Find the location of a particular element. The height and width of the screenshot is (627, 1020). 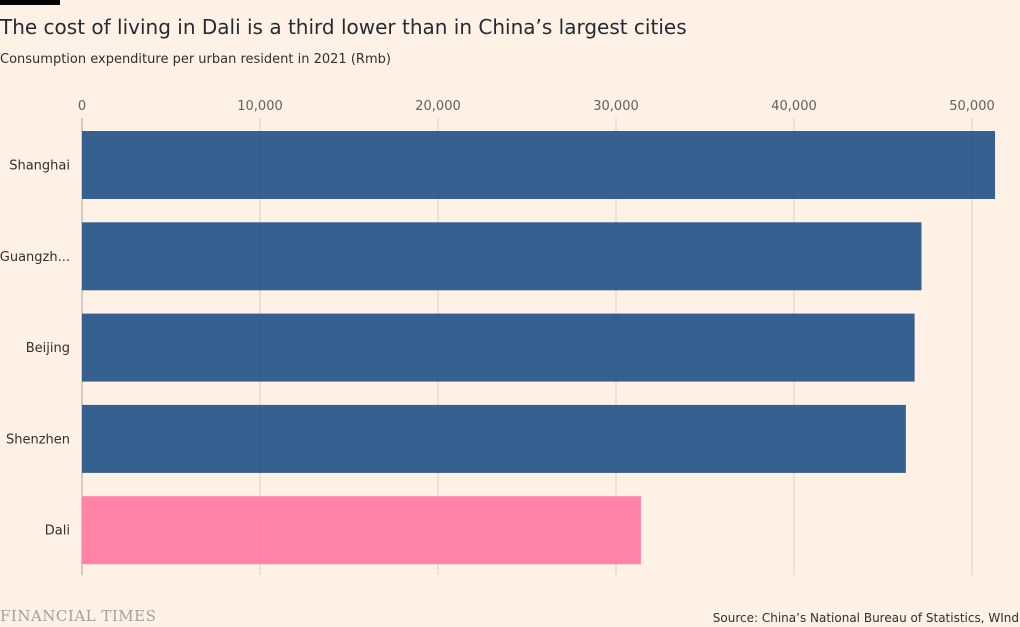

category-labels: Shanghai Guangzh... Beijing Shenzhen Dali is located at coordinates (35, 349).